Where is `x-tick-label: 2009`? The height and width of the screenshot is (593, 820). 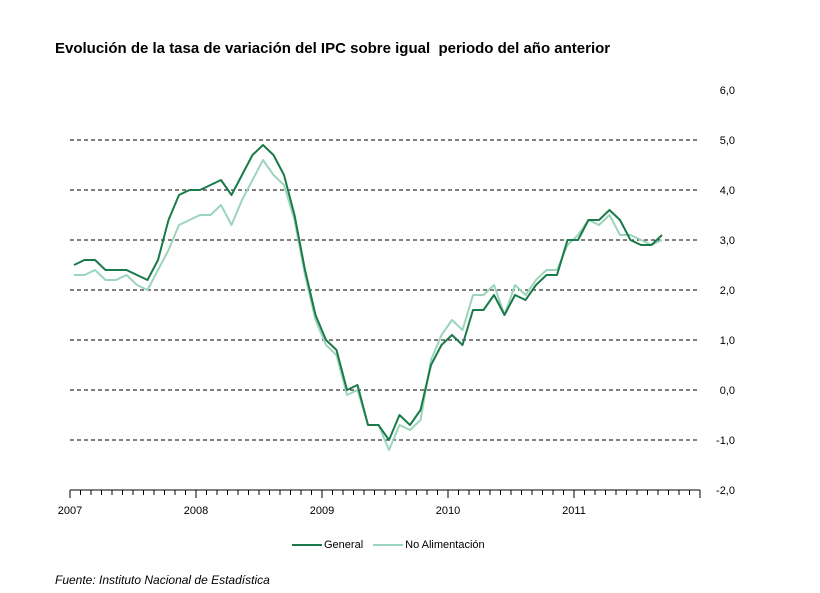
x-tick-label: 2009 is located at coordinates (322, 511).